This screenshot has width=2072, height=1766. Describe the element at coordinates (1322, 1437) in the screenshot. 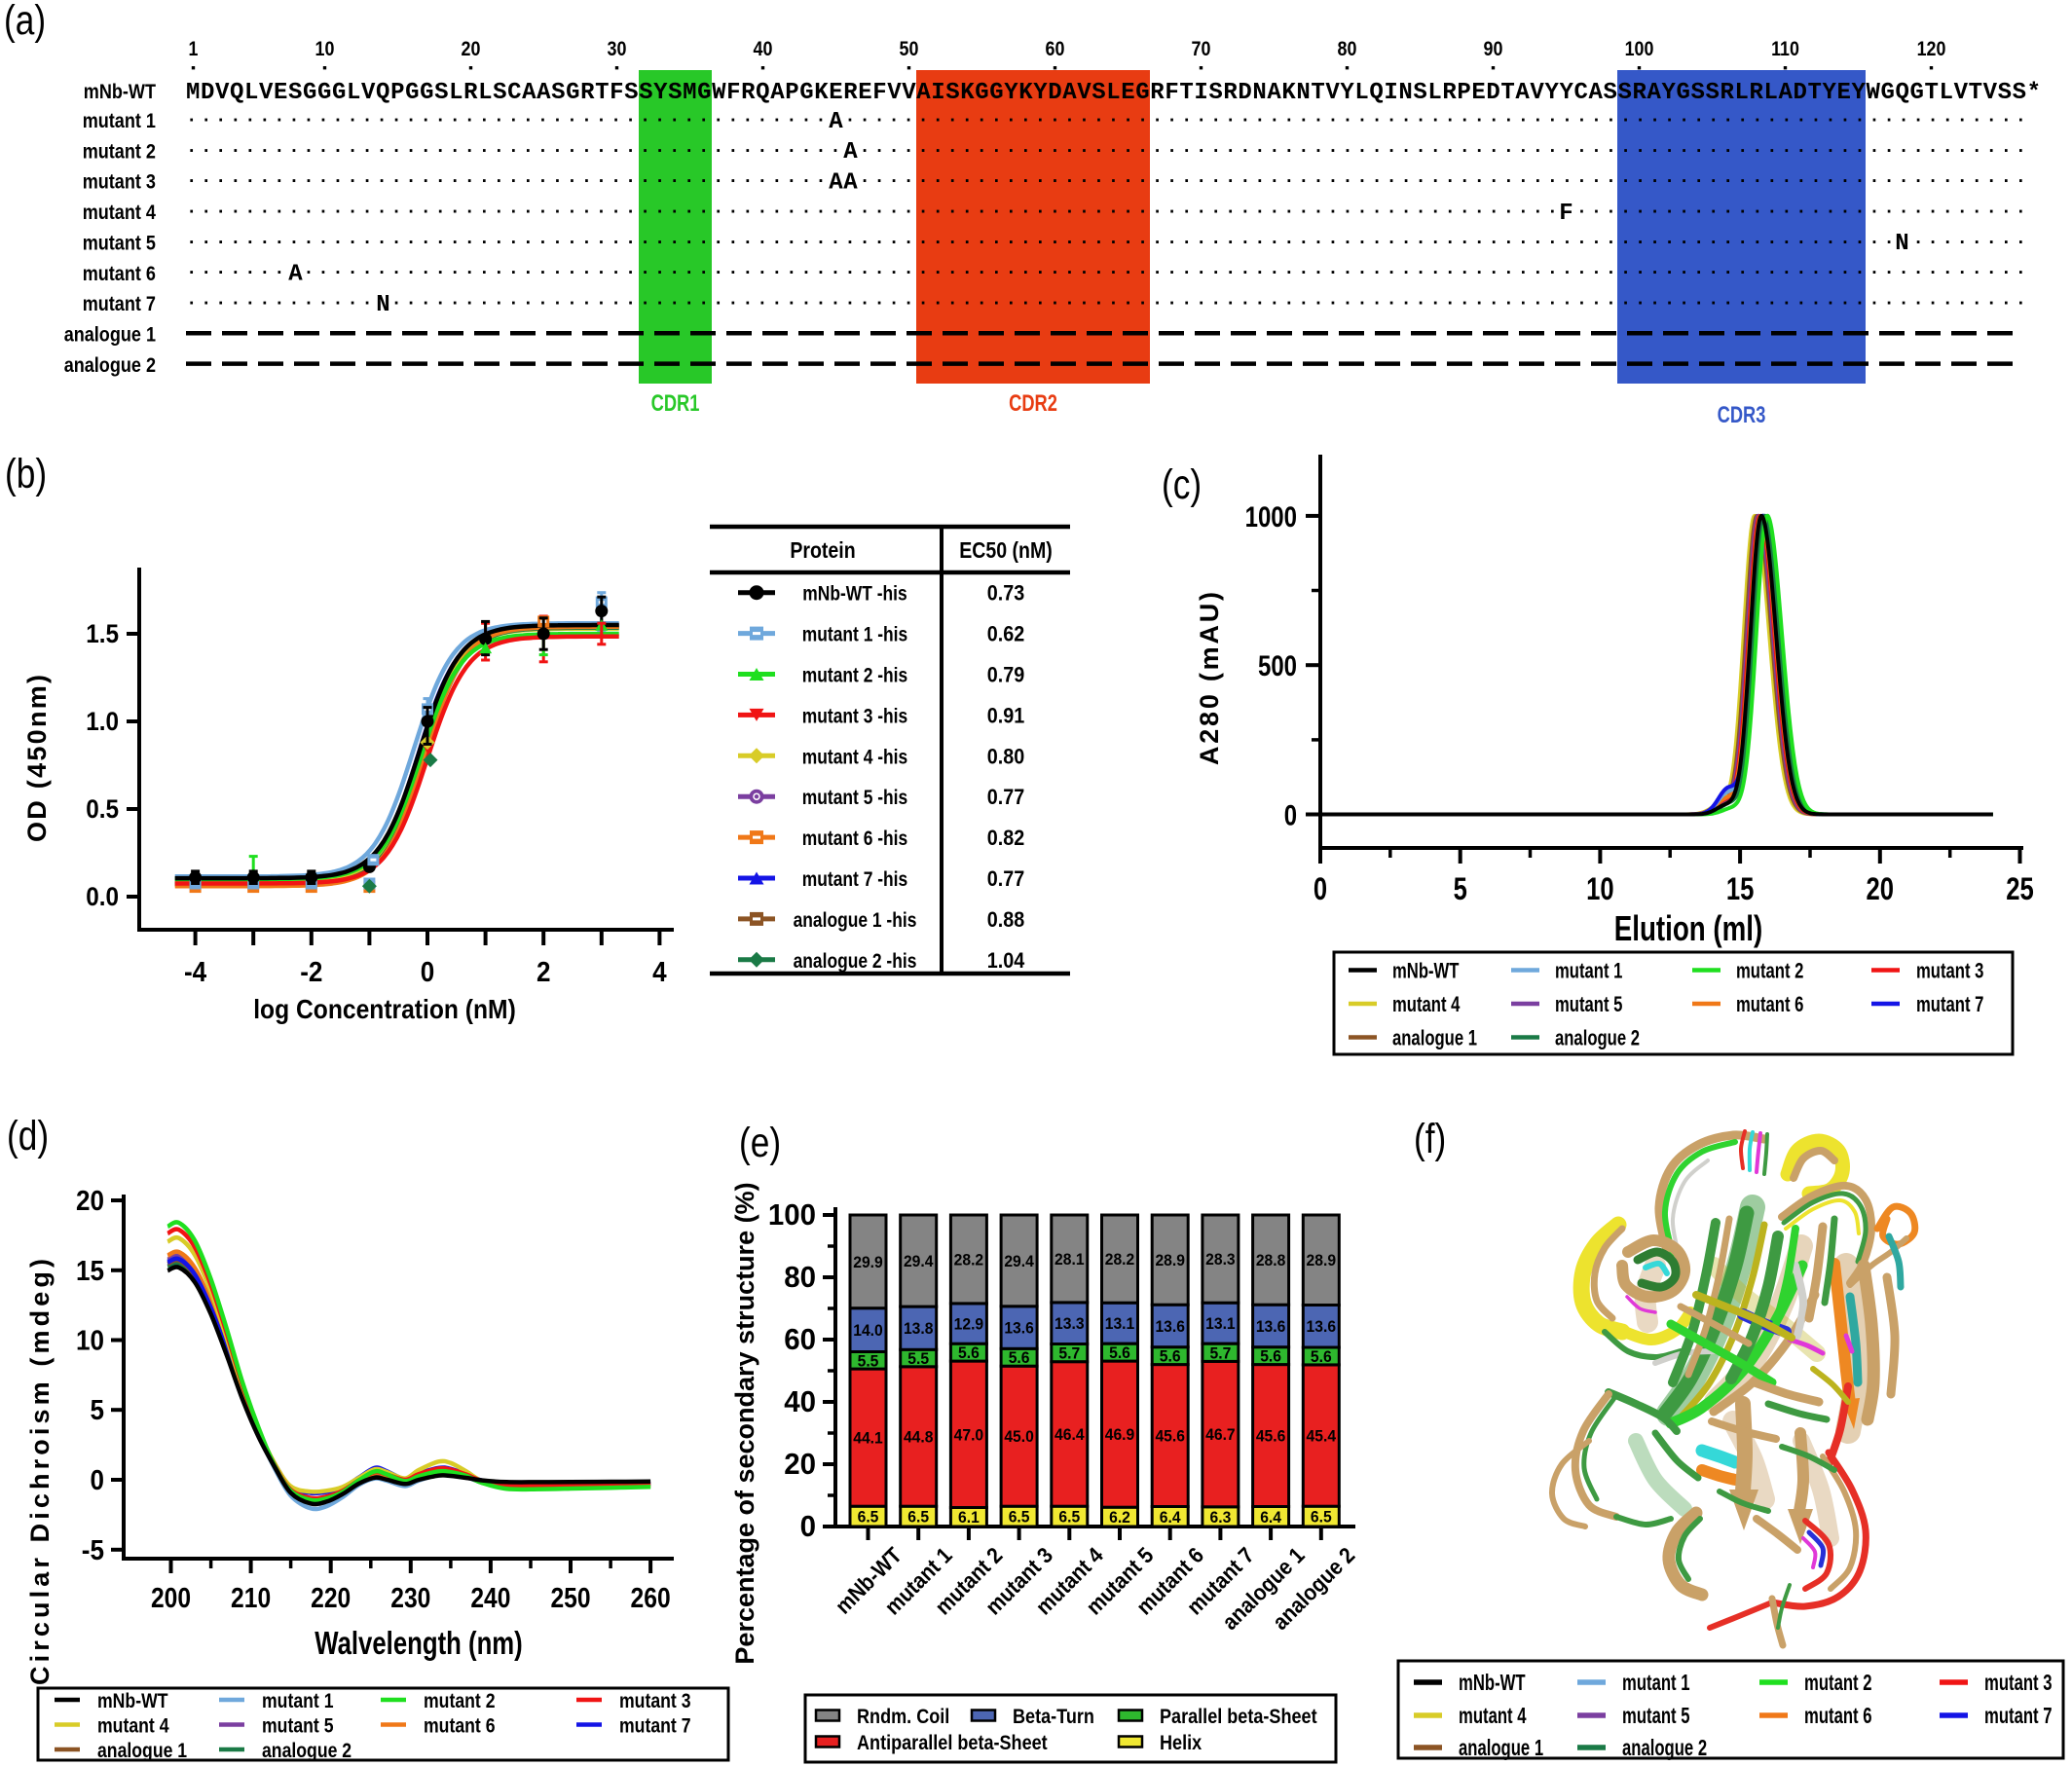

I see `svg-text: 45.4` at that location.